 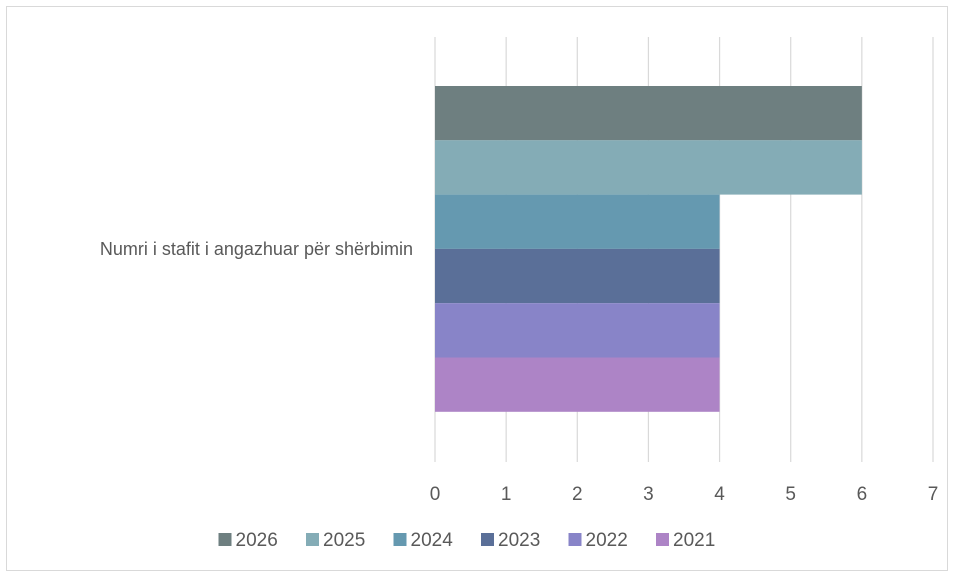 I want to click on x-tick-label-7: 7, so click(x=933, y=494).